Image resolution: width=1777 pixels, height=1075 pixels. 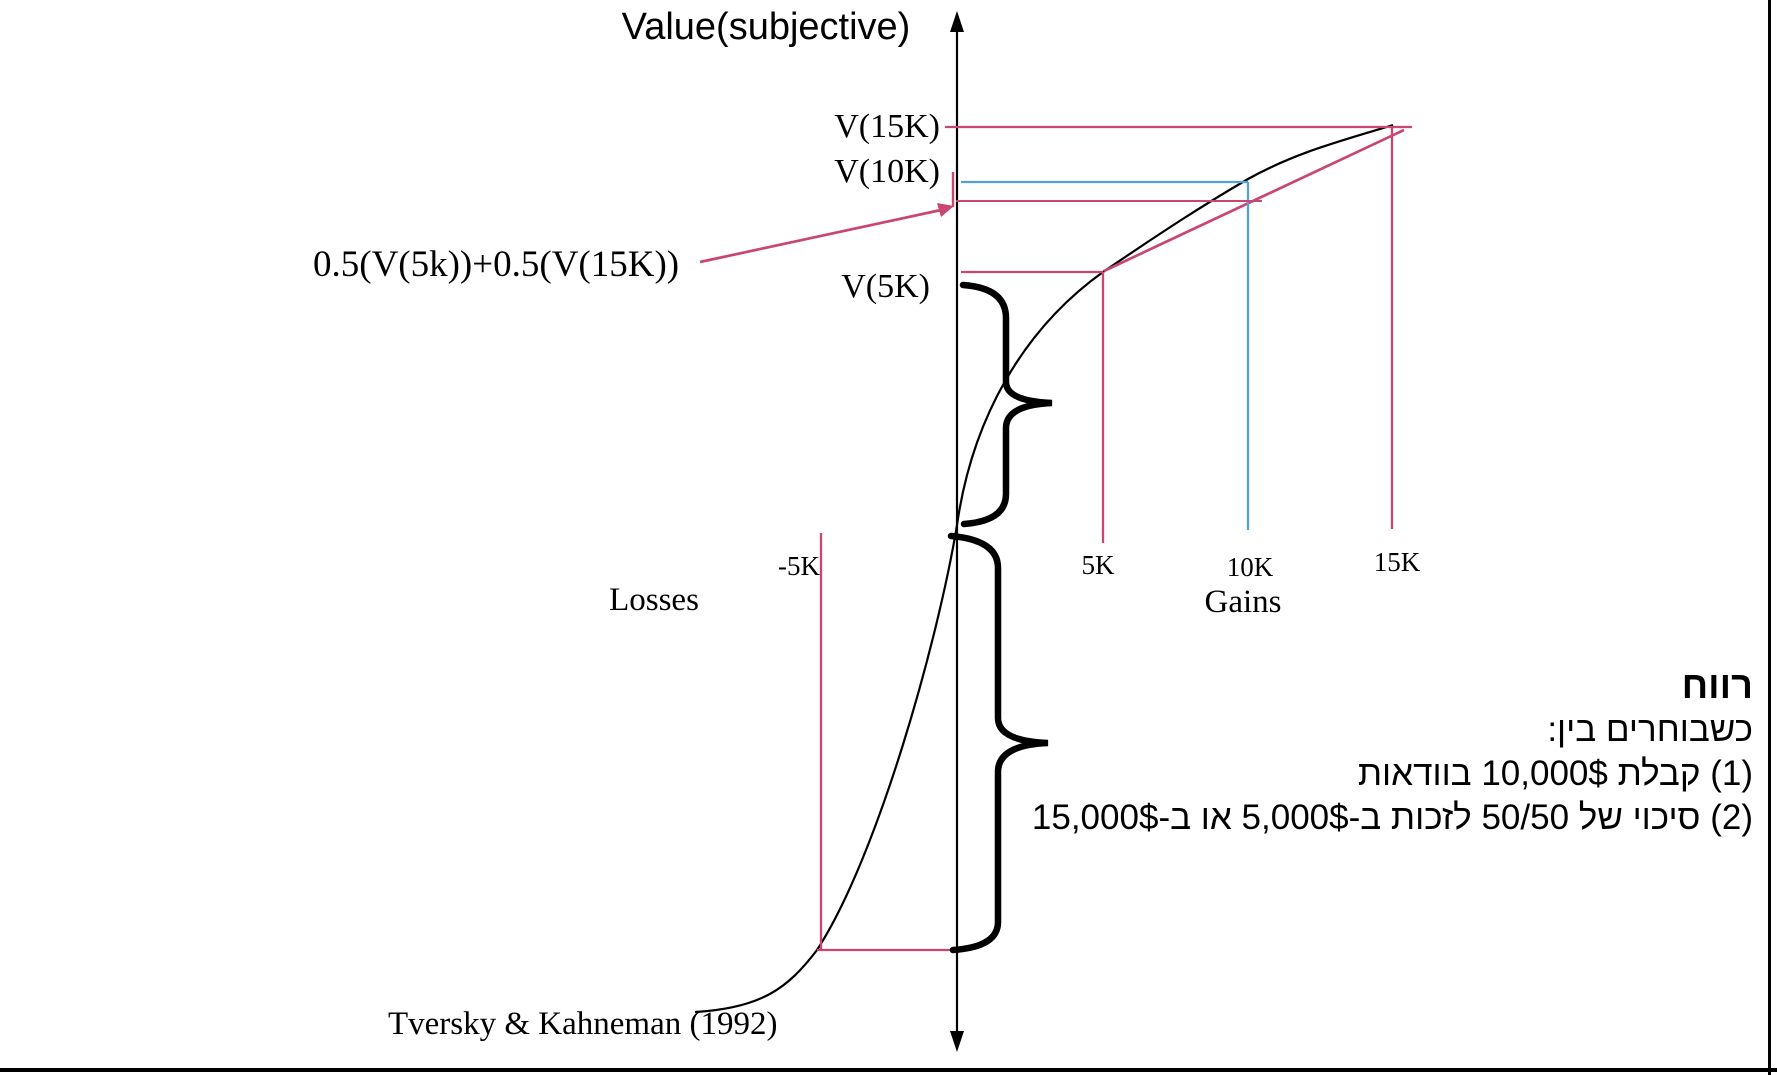 I want to click on tick-neg5k-label: -5K, so click(x=799, y=566).